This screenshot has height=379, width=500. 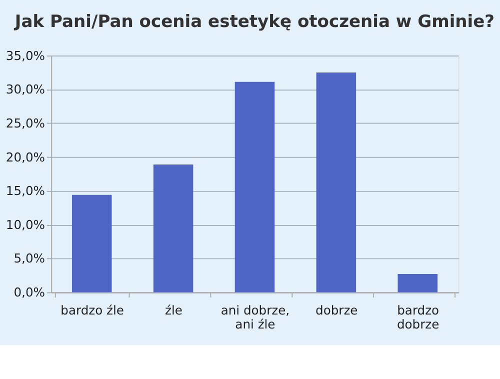 What do you see at coordinates (254, 22) in the screenshot?
I see `chart-title: Jak Pani/Pan ocenia estetykę otoczenia w Gminie?` at bounding box center [254, 22].